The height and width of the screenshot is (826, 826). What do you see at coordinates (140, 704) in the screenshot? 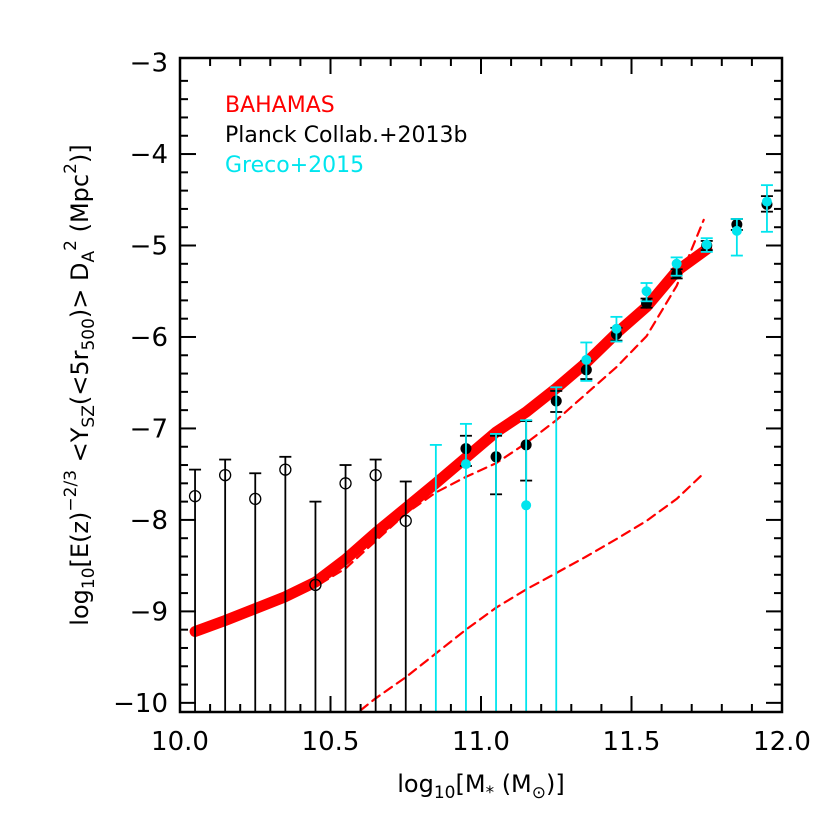
I see `y-tick-label: −10` at bounding box center [140, 704].